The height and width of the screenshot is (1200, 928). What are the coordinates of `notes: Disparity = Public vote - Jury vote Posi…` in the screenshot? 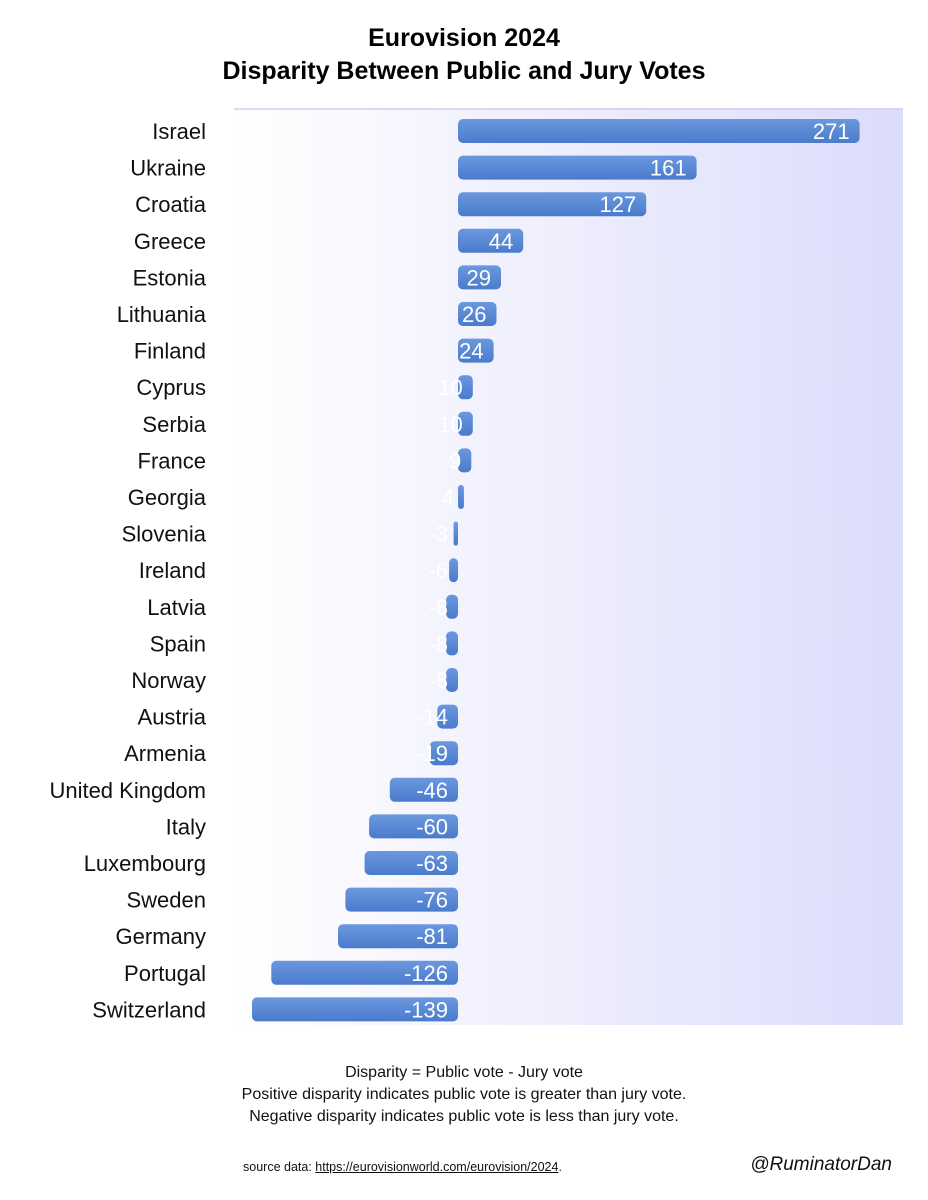 It's located at (464, 1095).